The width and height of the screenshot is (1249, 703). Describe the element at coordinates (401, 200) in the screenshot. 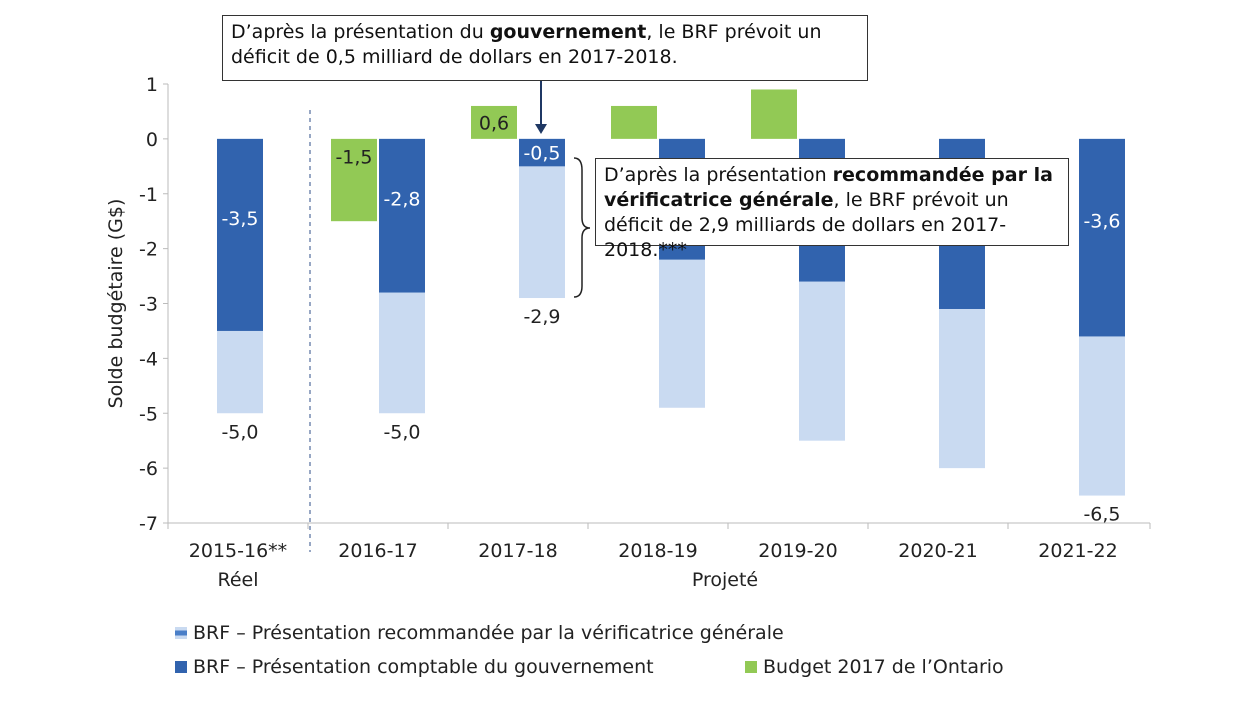

I see `data-label-government: -2,8` at that location.